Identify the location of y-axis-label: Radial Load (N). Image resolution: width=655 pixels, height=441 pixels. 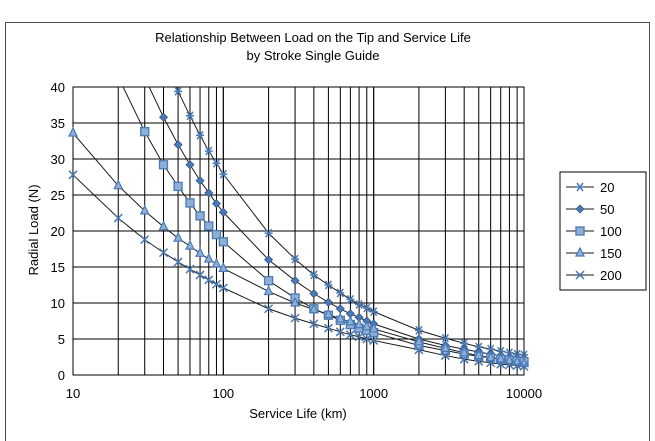
(33, 229).